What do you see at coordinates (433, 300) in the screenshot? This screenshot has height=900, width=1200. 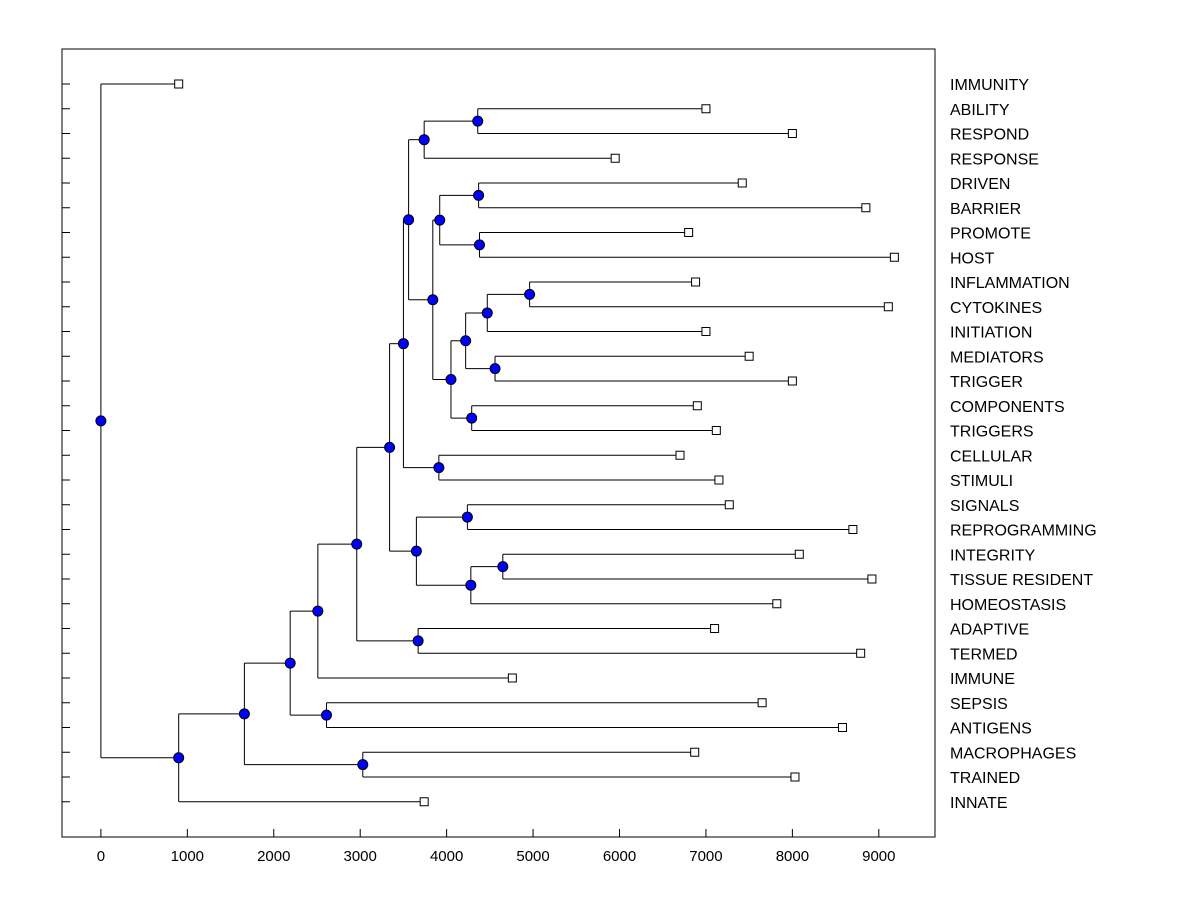 I see `merge-node-n12` at bounding box center [433, 300].